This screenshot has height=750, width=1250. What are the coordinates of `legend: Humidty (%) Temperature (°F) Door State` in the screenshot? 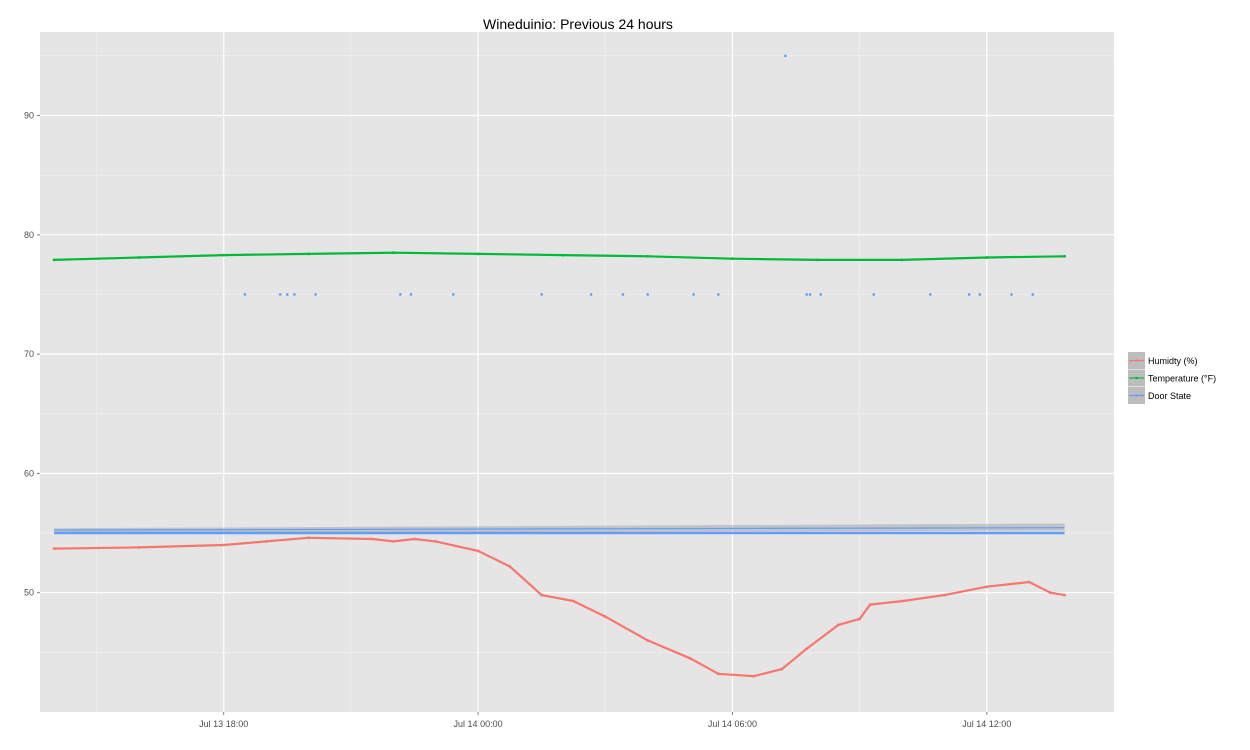 It's located at (1172, 378).